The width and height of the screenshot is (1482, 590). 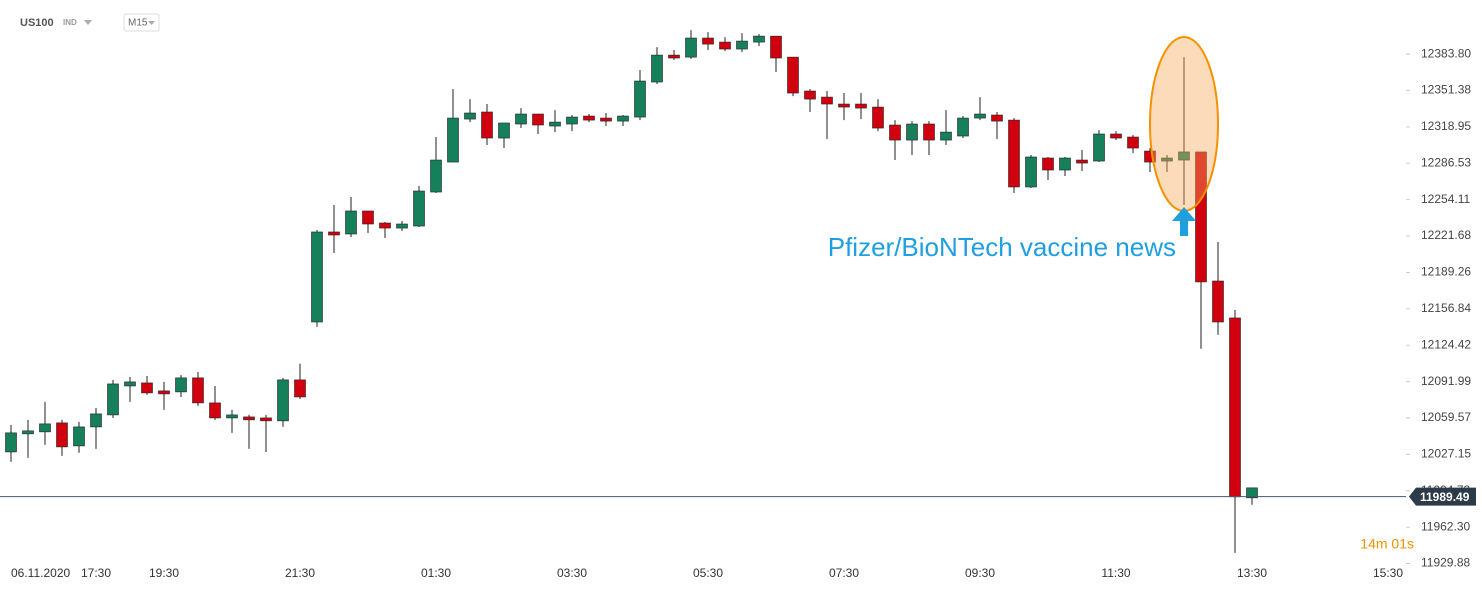 What do you see at coordinates (1445, 497) in the screenshot?
I see `last-price-label: 11989.49` at bounding box center [1445, 497].